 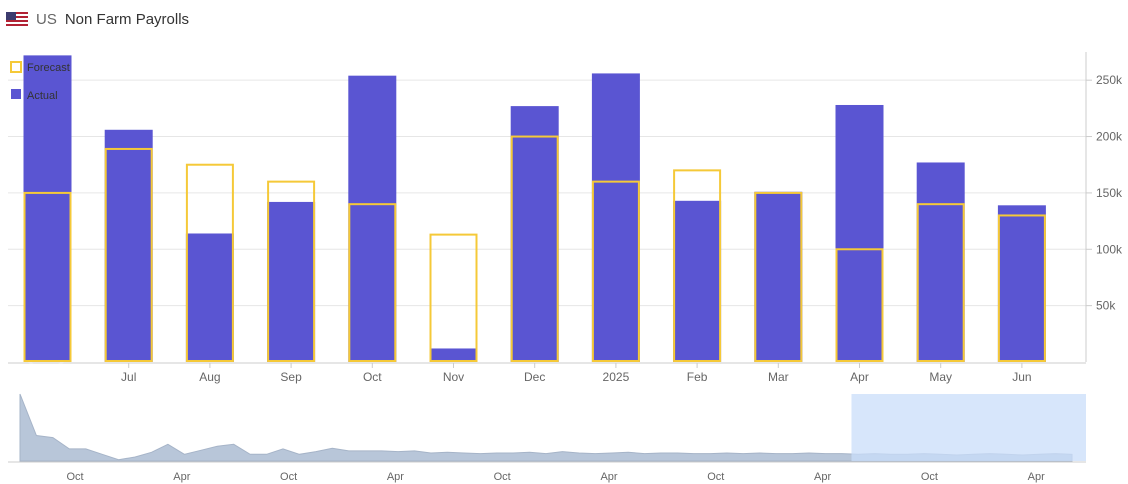 What do you see at coordinates (1109, 249) in the screenshot?
I see `y-tick-label: 100k` at bounding box center [1109, 249].